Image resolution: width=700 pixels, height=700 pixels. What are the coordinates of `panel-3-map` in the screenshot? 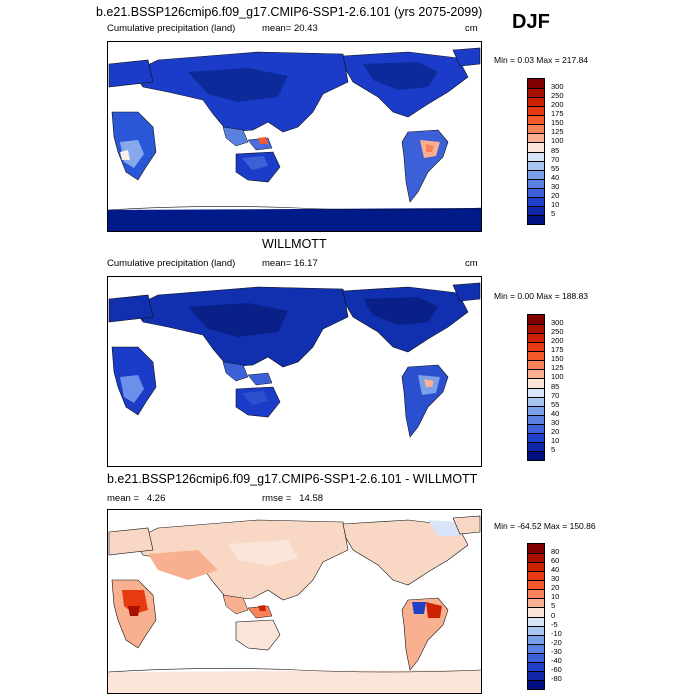 It's located at (294, 601).